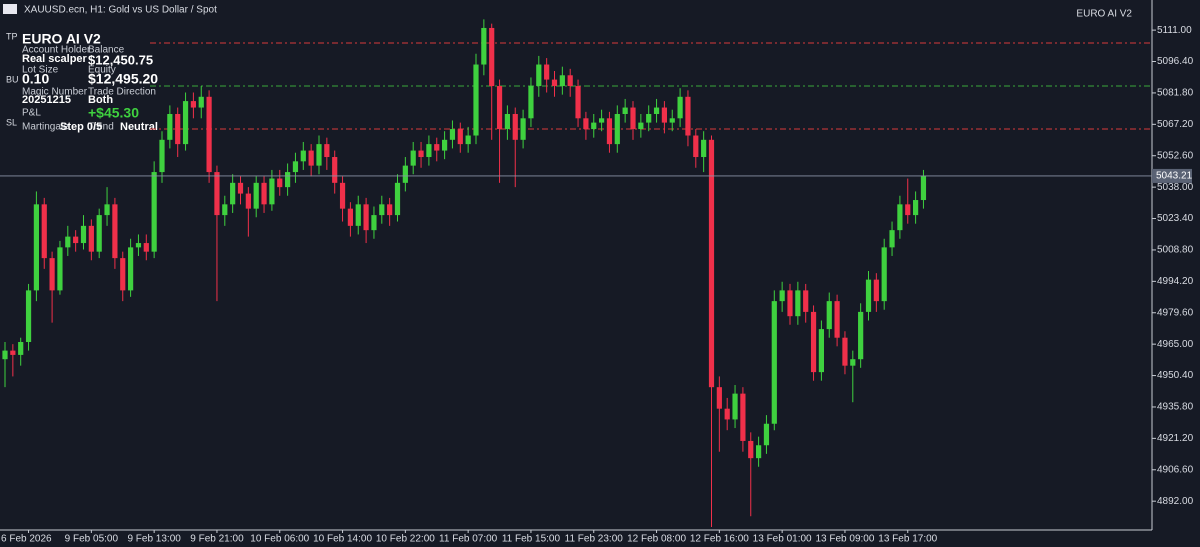 This screenshot has width=1200, height=547. Describe the element at coordinates (279, 539) in the screenshot. I see `x-tick-label: 10 Feb 06:00` at that location.